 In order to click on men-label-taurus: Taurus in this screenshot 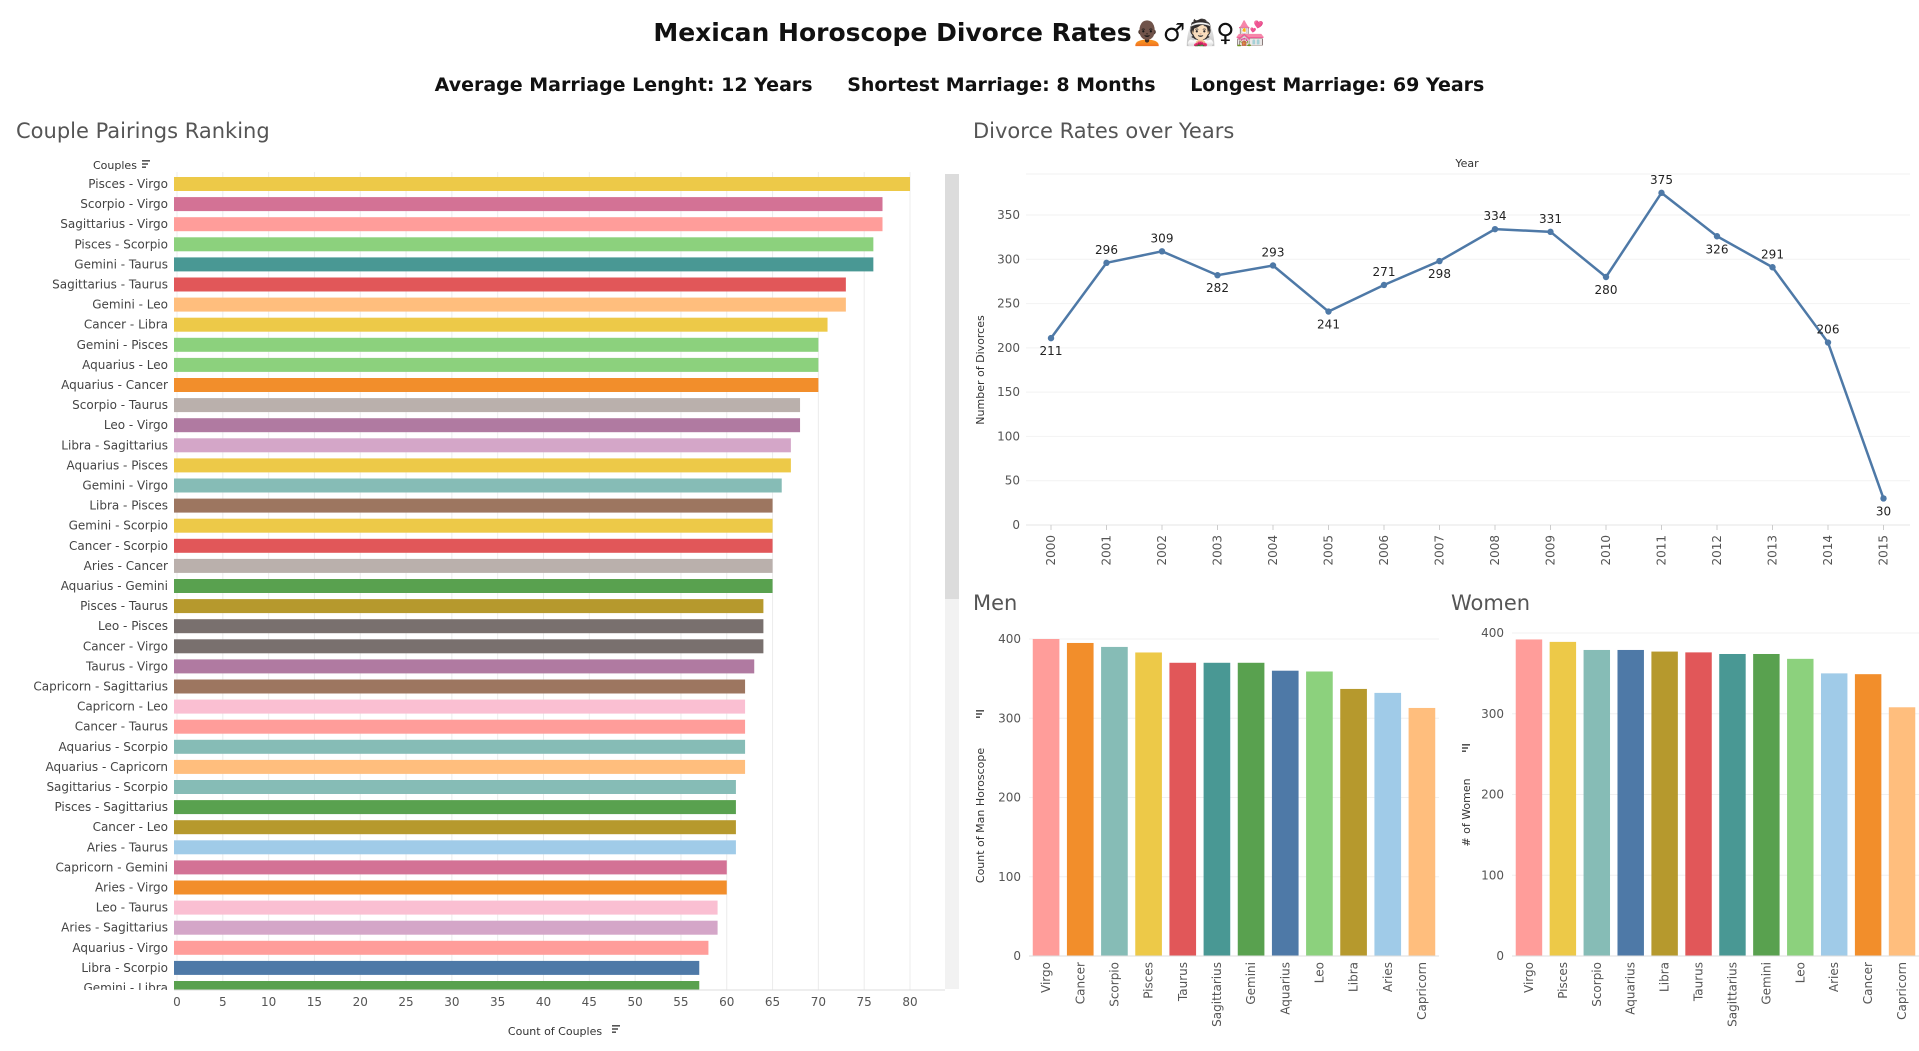, I will do `click(1183, 982)`.